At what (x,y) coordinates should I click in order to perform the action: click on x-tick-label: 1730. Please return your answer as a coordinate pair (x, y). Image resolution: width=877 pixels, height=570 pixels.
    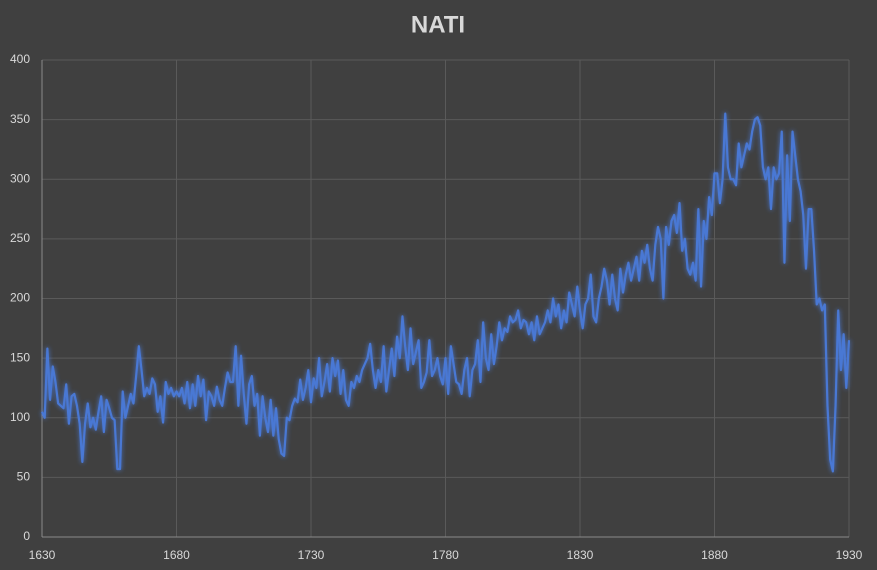
    Looking at the image, I should click on (311, 555).